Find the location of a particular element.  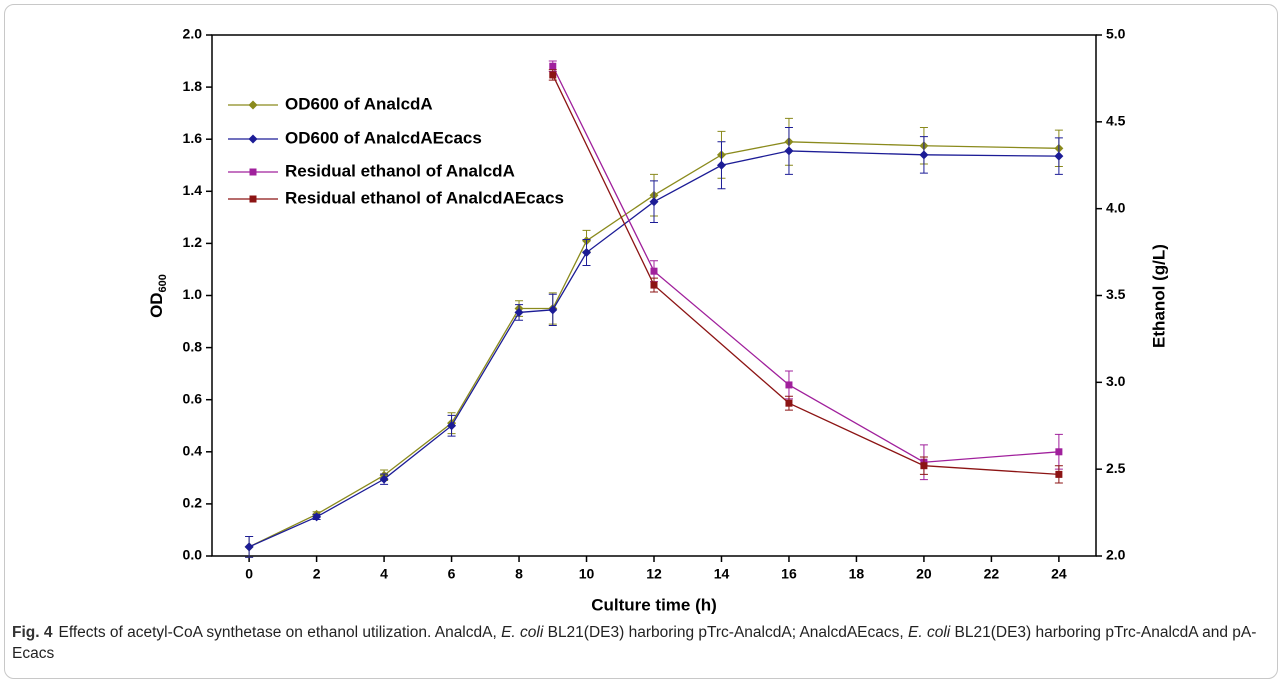

x-tick-label: 8 is located at coordinates (519, 574).